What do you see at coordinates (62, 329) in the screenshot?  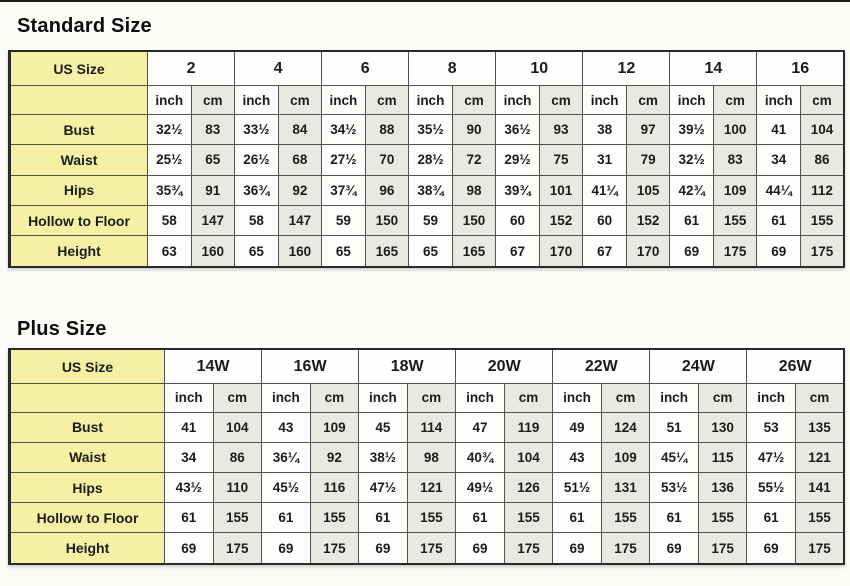 I see `plus-size-title: Plus Size` at bounding box center [62, 329].